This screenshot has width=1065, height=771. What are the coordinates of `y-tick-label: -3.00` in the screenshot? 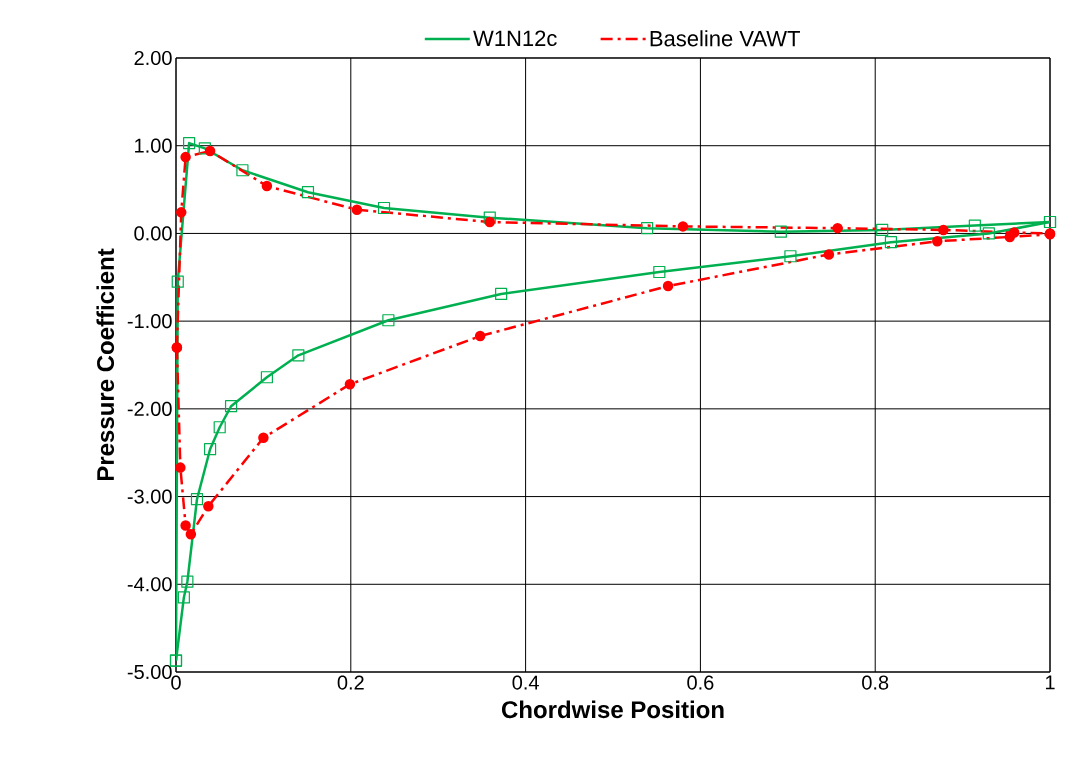 It's located at (149, 496).